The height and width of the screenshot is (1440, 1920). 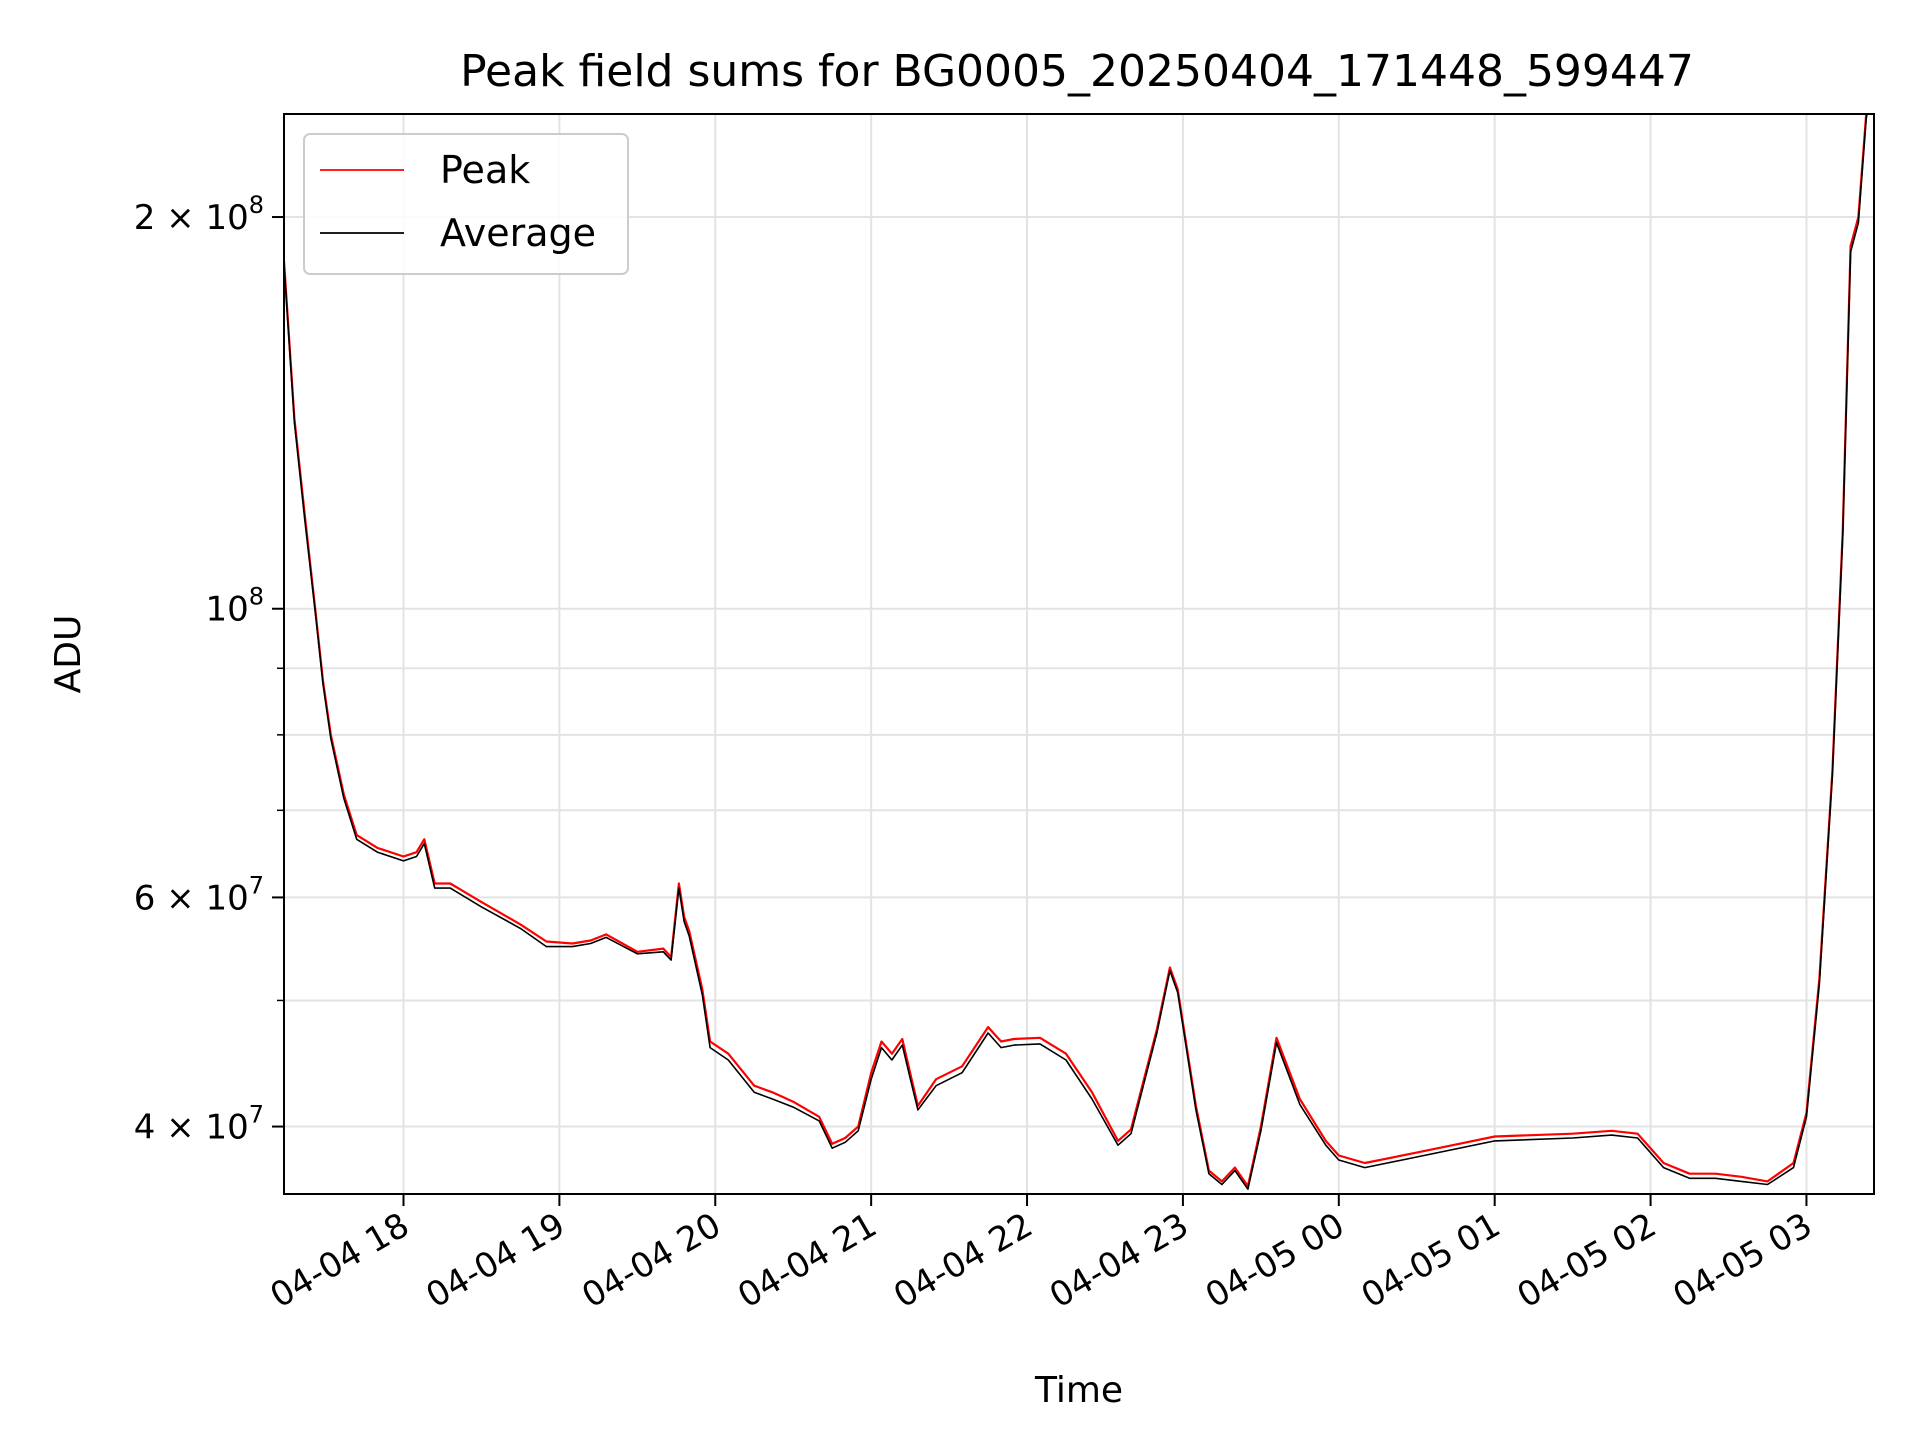 I want to click on y-tick-label: 108, so click(x=234, y=606).